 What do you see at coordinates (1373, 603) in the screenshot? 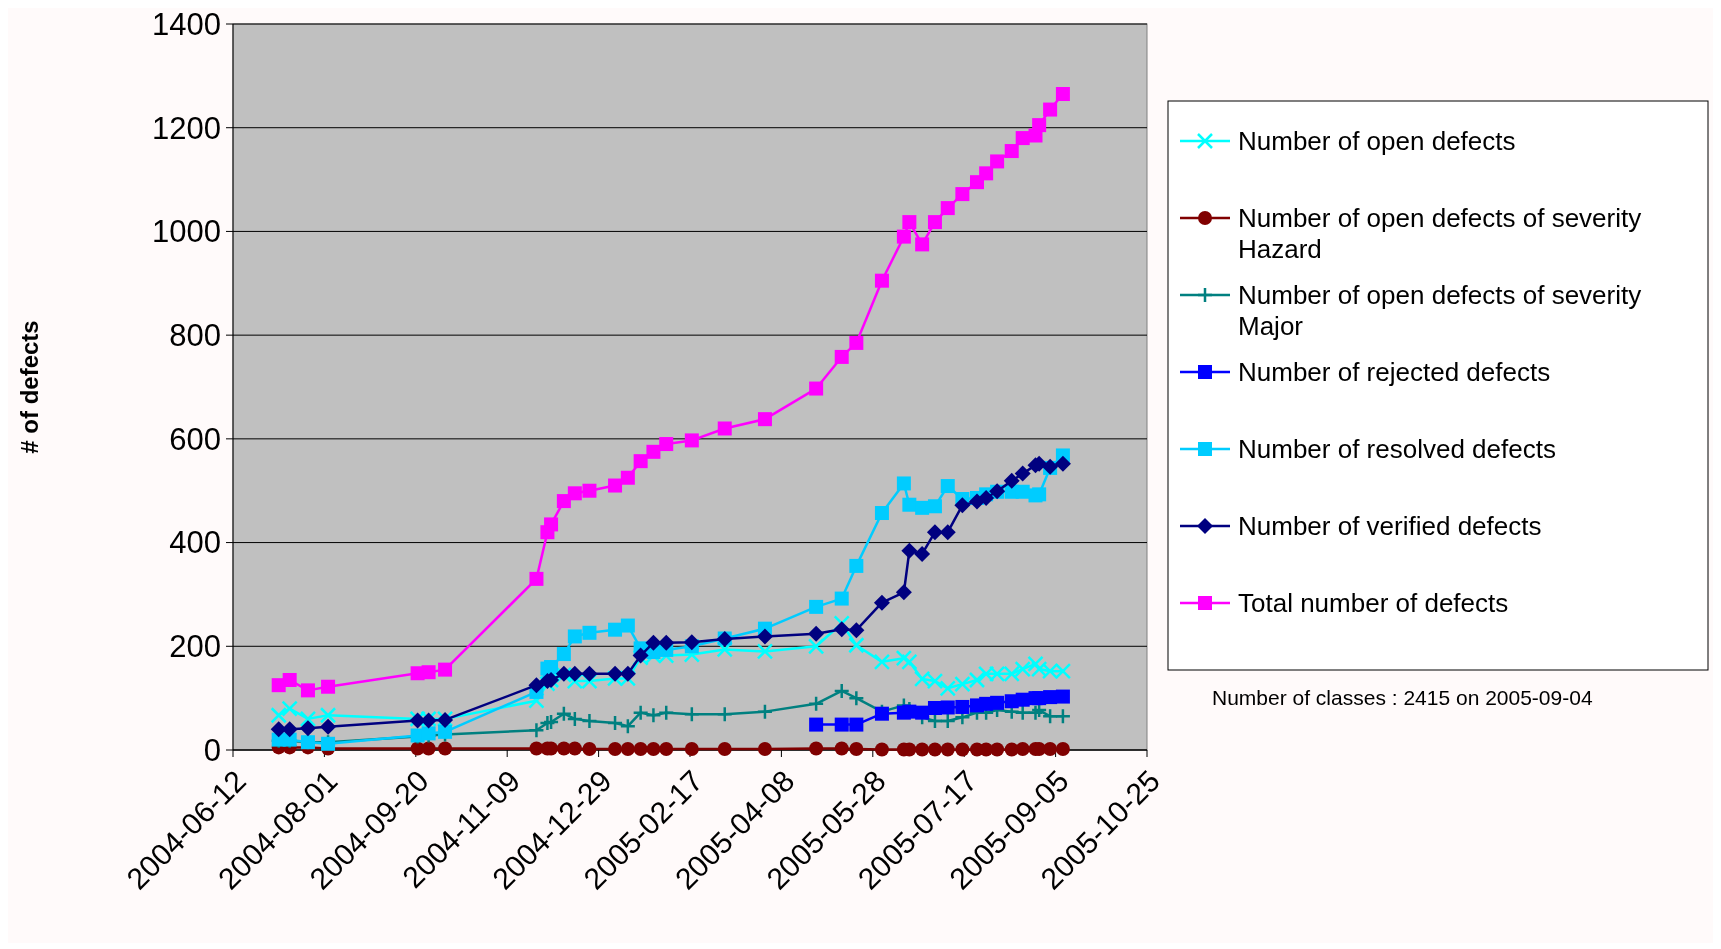
I see `legend-label: Total number of defects` at bounding box center [1373, 603].